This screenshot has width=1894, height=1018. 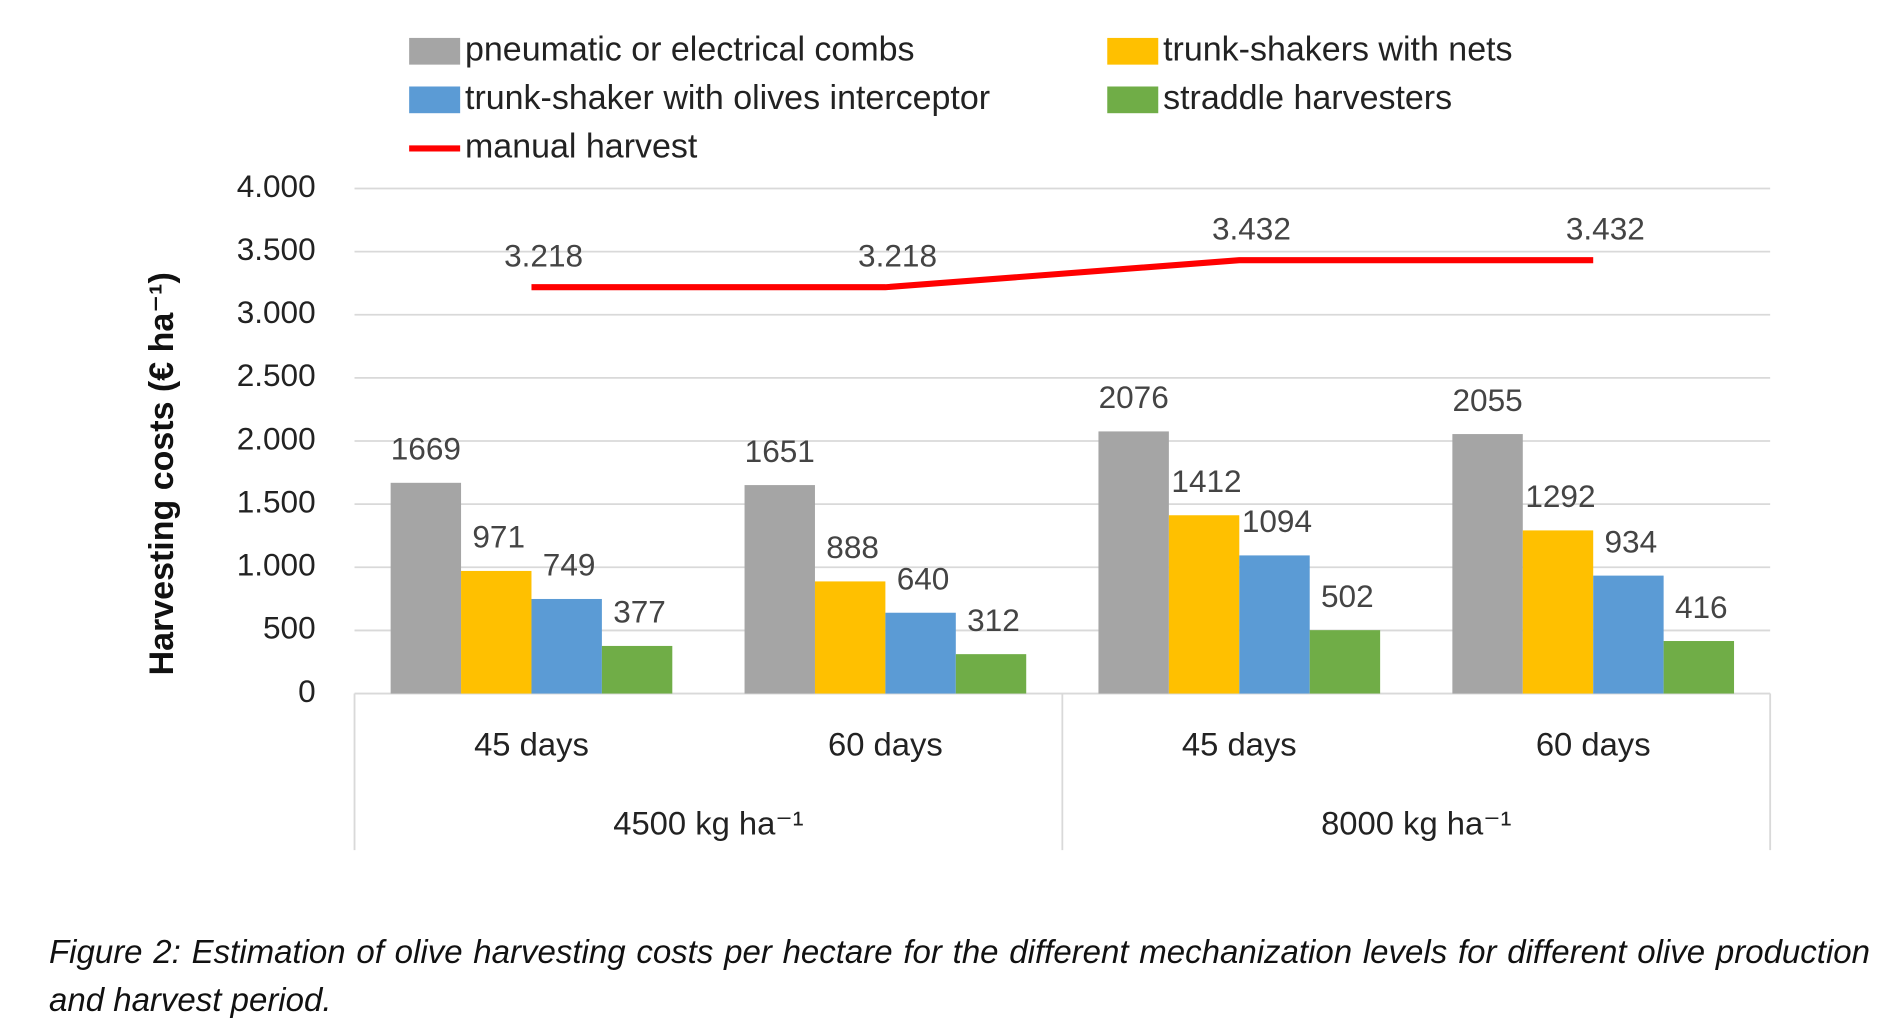 What do you see at coordinates (289, 628) in the screenshot?
I see `y-tick-label: 500` at bounding box center [289, 628].